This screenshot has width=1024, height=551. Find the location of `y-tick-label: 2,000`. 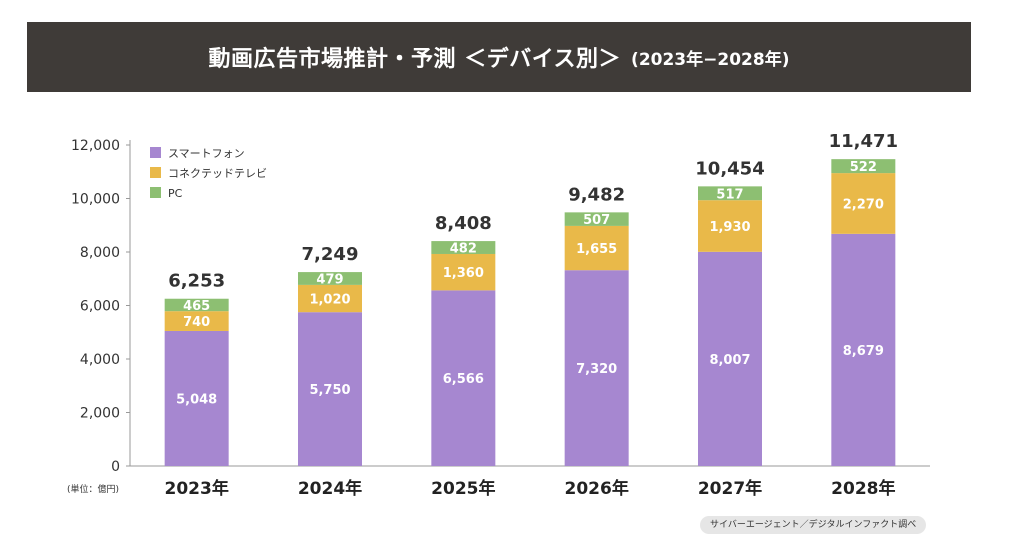

y-tick-label: 2,000 is located at coordinates (100, 414).